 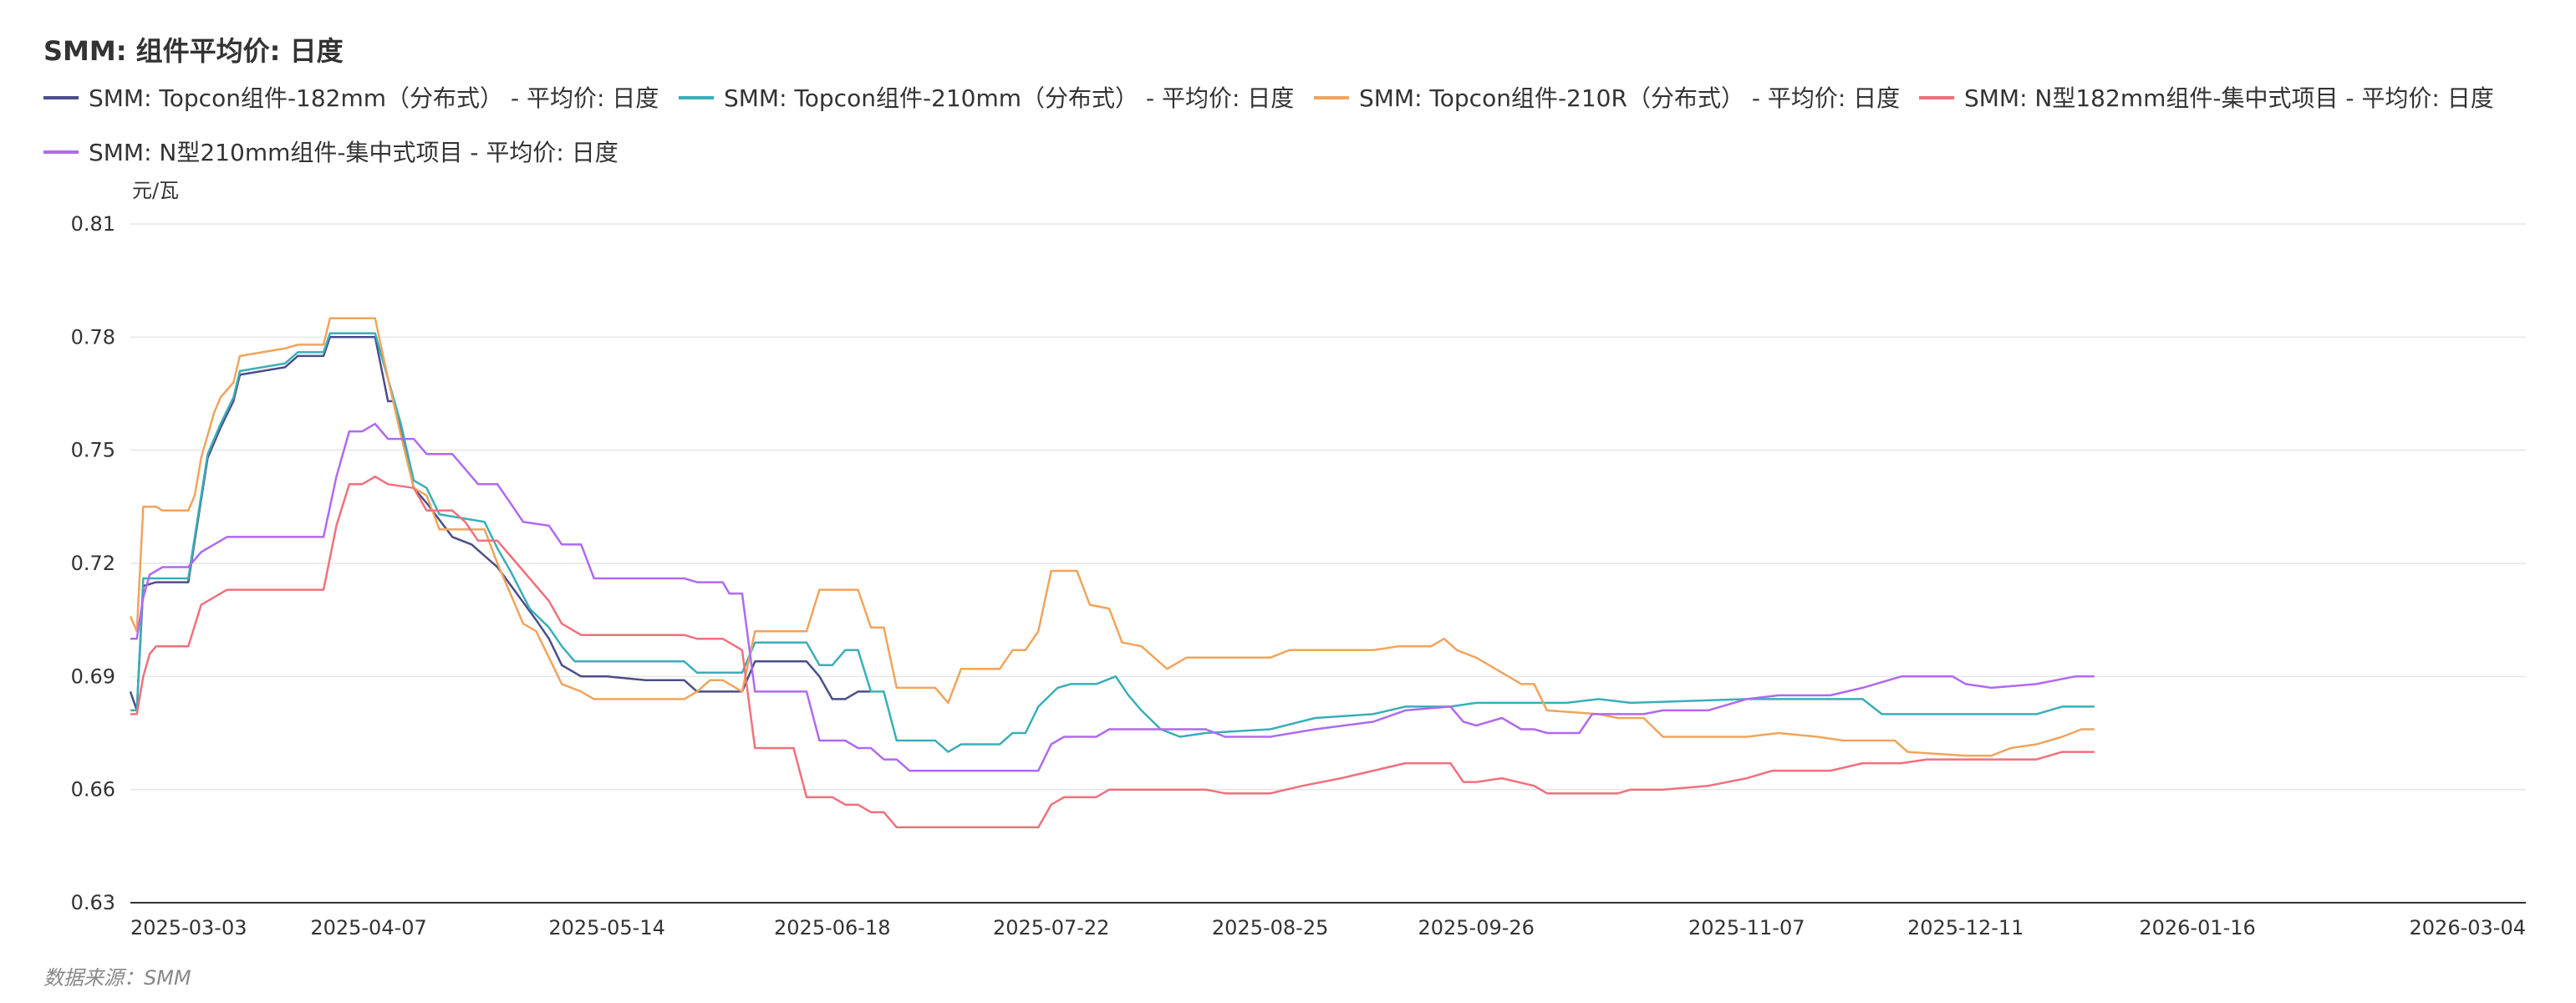 I want to click on x-tick-label: 2025-06-18, so click(x=832, y=927).